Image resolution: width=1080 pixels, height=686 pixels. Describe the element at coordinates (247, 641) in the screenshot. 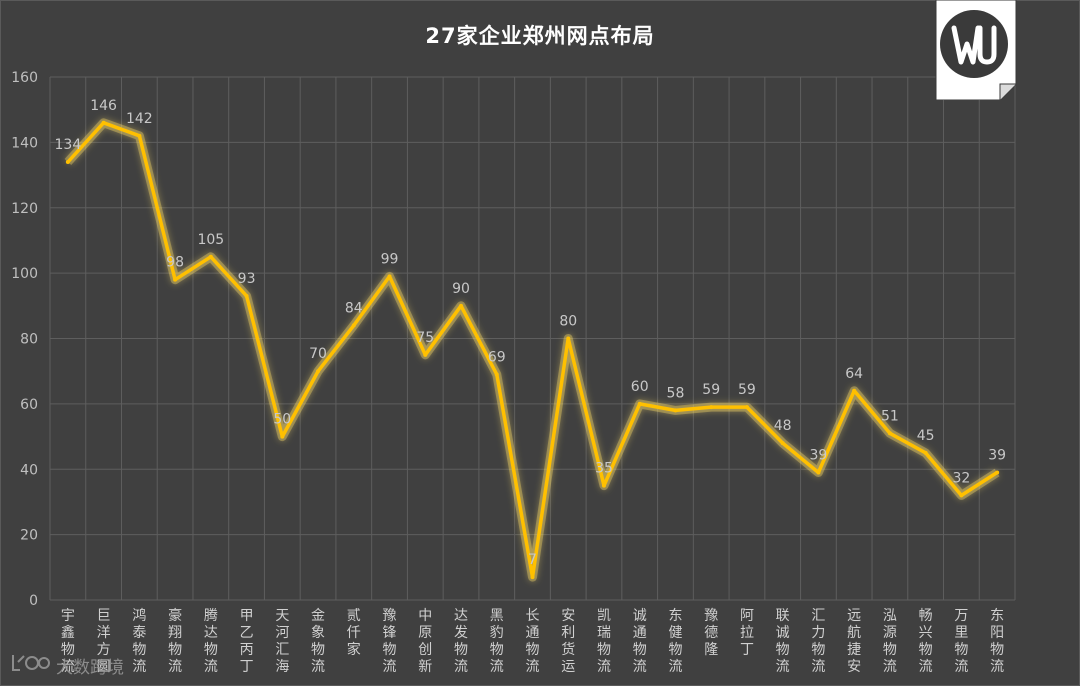

I see `x-tick-label: 甲乙丙丁` at that location.